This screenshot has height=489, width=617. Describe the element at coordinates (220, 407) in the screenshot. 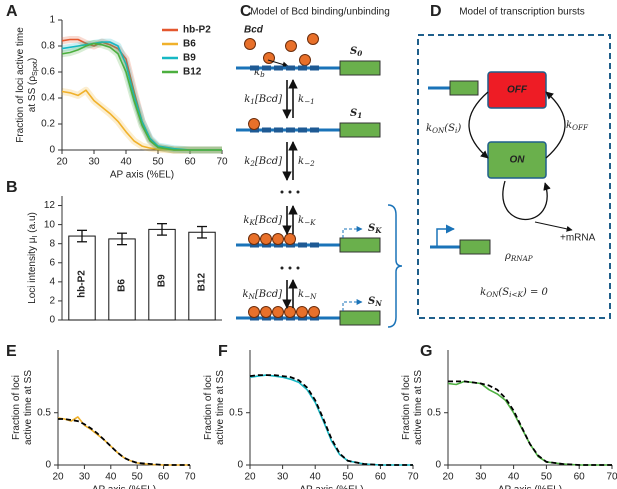

I see `text-part: active time at SS` at that location.